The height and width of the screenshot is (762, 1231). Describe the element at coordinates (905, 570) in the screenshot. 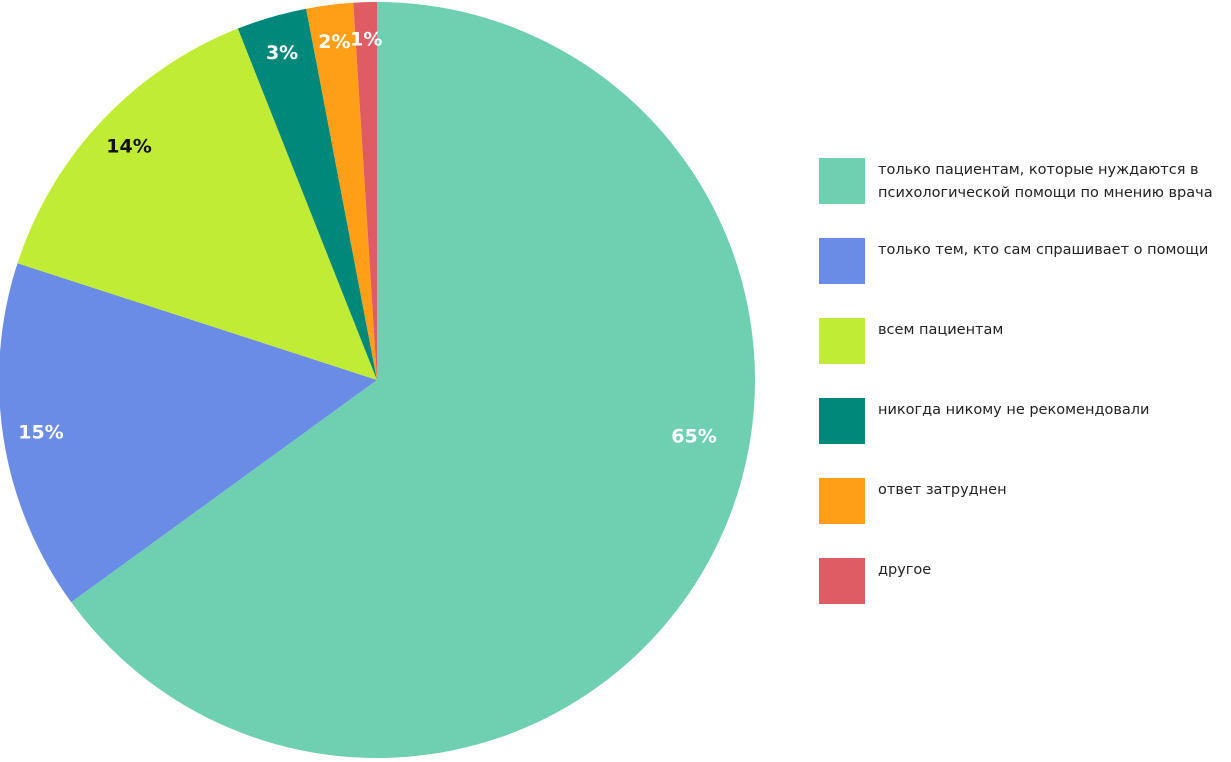

I see `legend-label: другое` at that location.